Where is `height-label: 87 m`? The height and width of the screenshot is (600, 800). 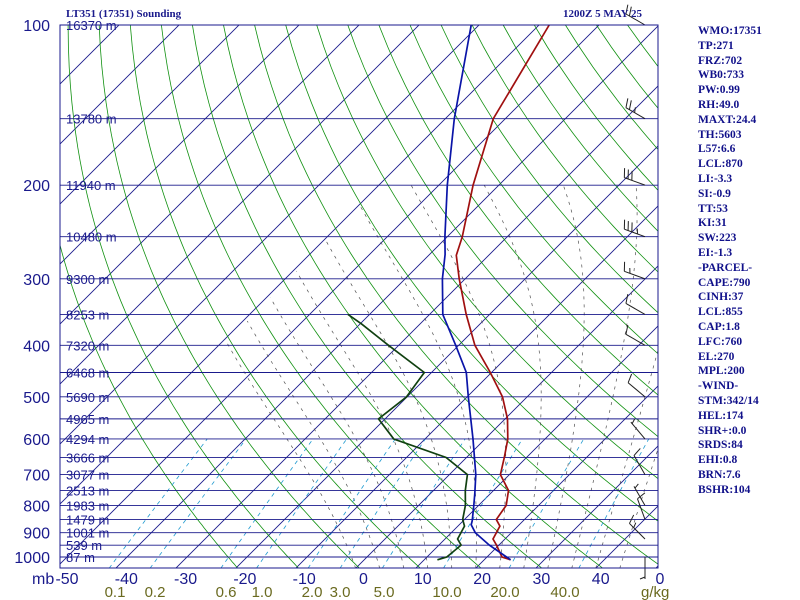
height-label: 87 m is located at coordinates (80, 557).